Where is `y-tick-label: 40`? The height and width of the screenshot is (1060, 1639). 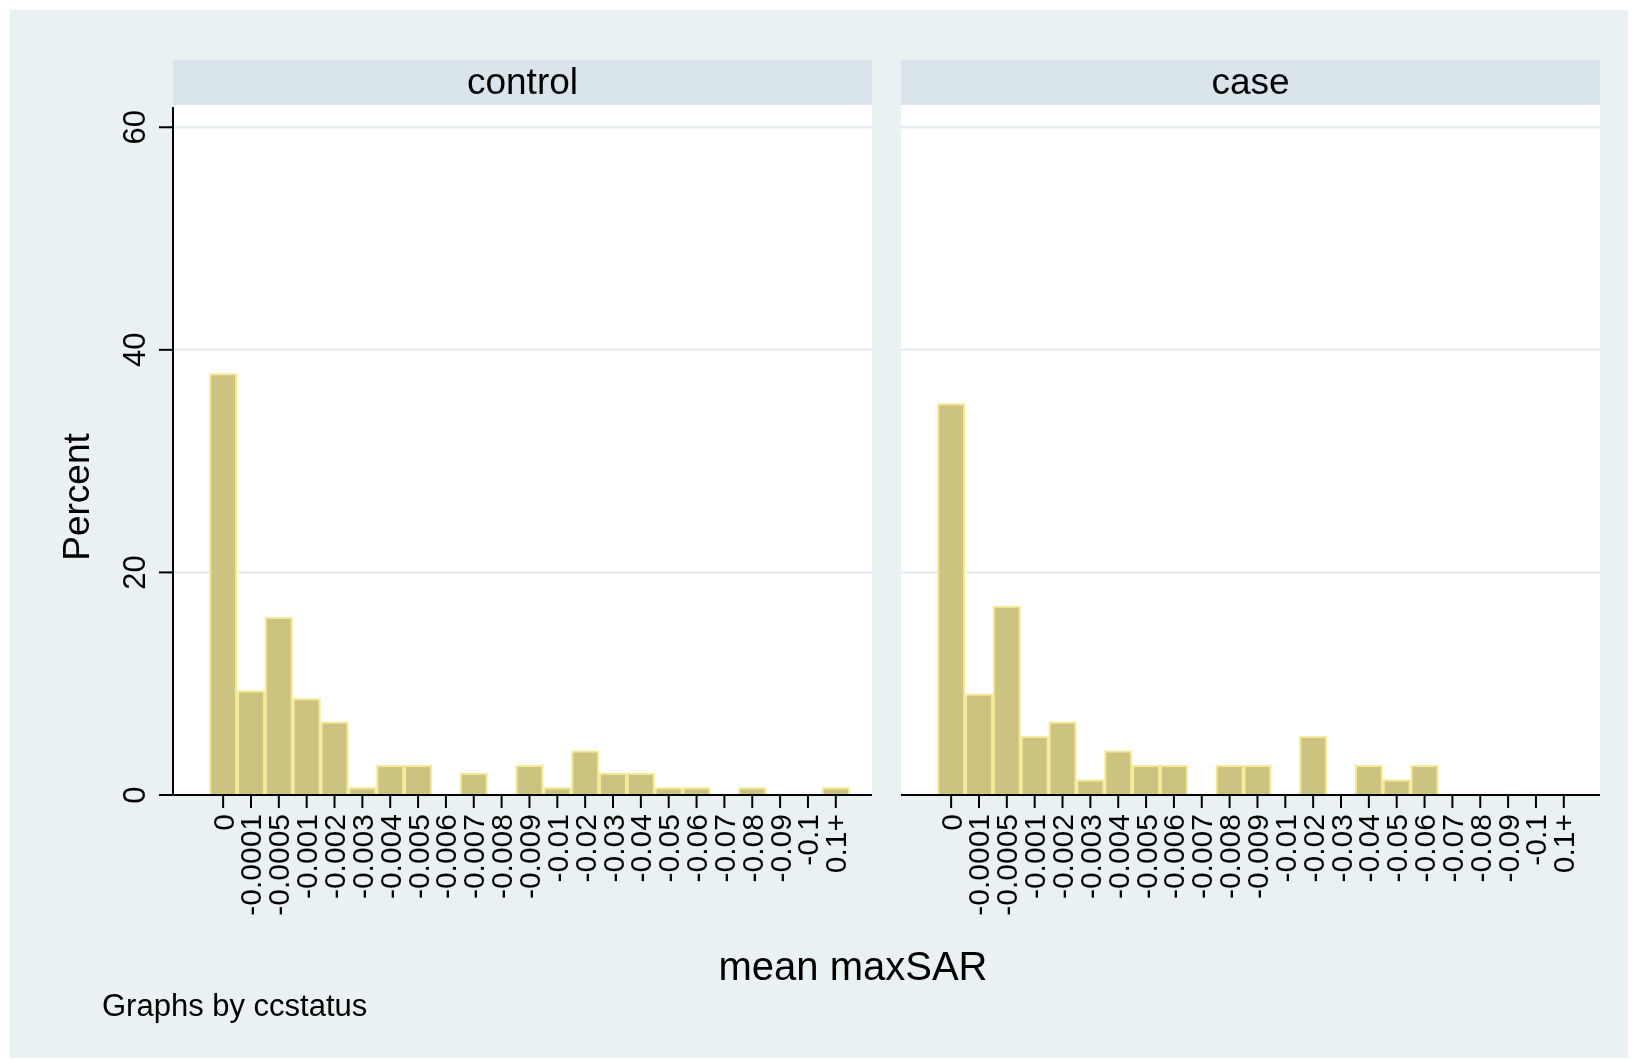
y-tick-label: 40 is located at coordinates (134, 350).